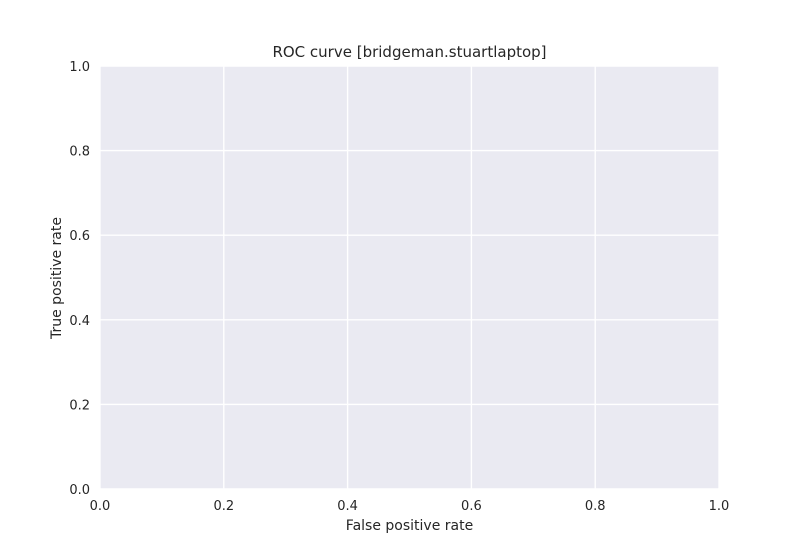 The height and width of the screenshot is (550, 800). I want to click on y-axis-ticks: 0.0 0.2 0.4 0.6 0.8 1.0, so click(79, 279).